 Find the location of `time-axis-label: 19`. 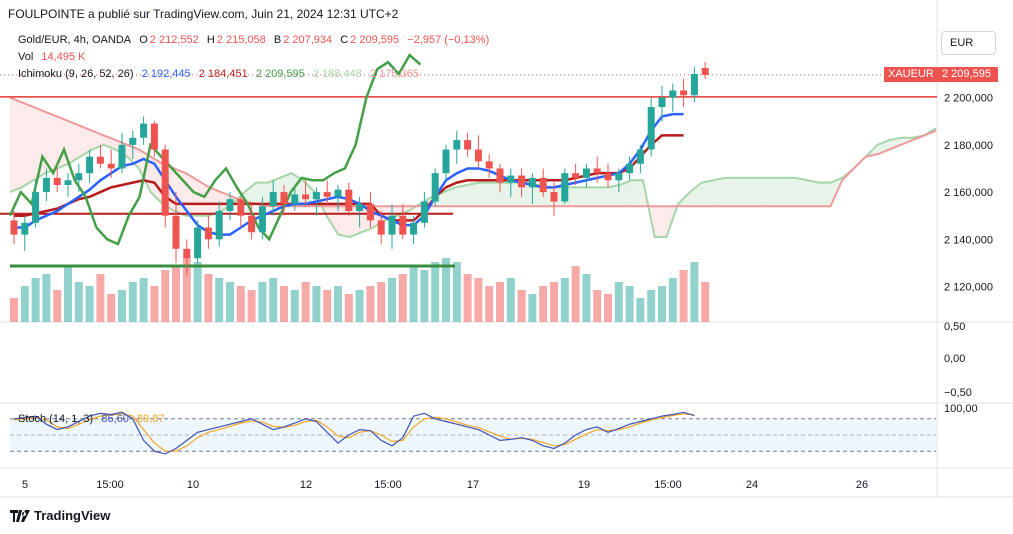

time-axis-label: 19 is located at coordinates (584, 485).